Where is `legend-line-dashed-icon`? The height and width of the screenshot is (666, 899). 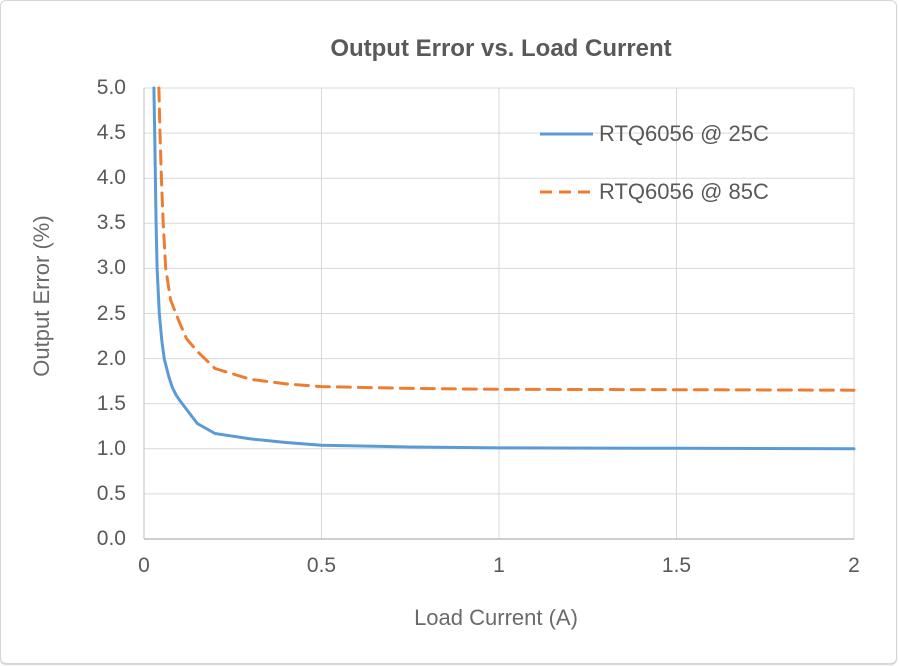 legend-line-dashed-icon is located at coordinates (566, 192).